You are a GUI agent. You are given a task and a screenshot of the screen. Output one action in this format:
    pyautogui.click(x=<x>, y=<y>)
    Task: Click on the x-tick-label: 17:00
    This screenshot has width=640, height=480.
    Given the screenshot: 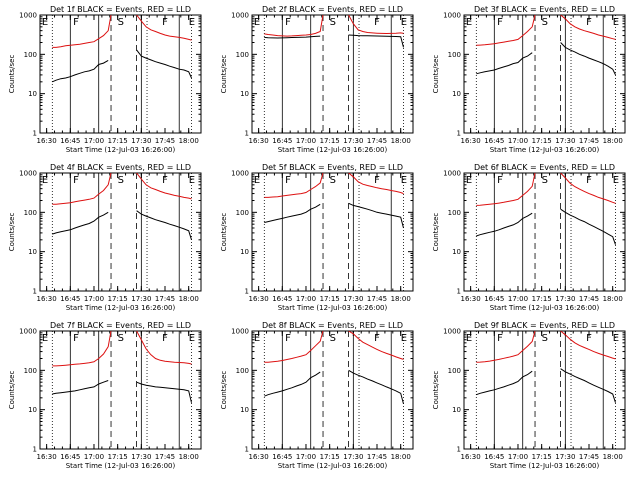 What is the action you would take?
    pyautogui.click(x=94, y=299)
    